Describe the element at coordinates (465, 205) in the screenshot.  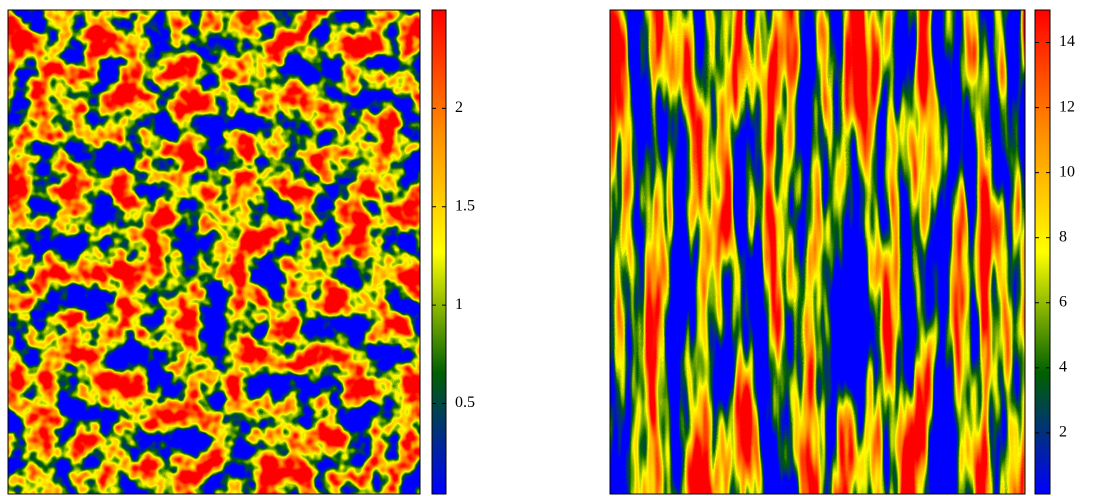
I see `colorbar-tick-label: 1.5` at that location.